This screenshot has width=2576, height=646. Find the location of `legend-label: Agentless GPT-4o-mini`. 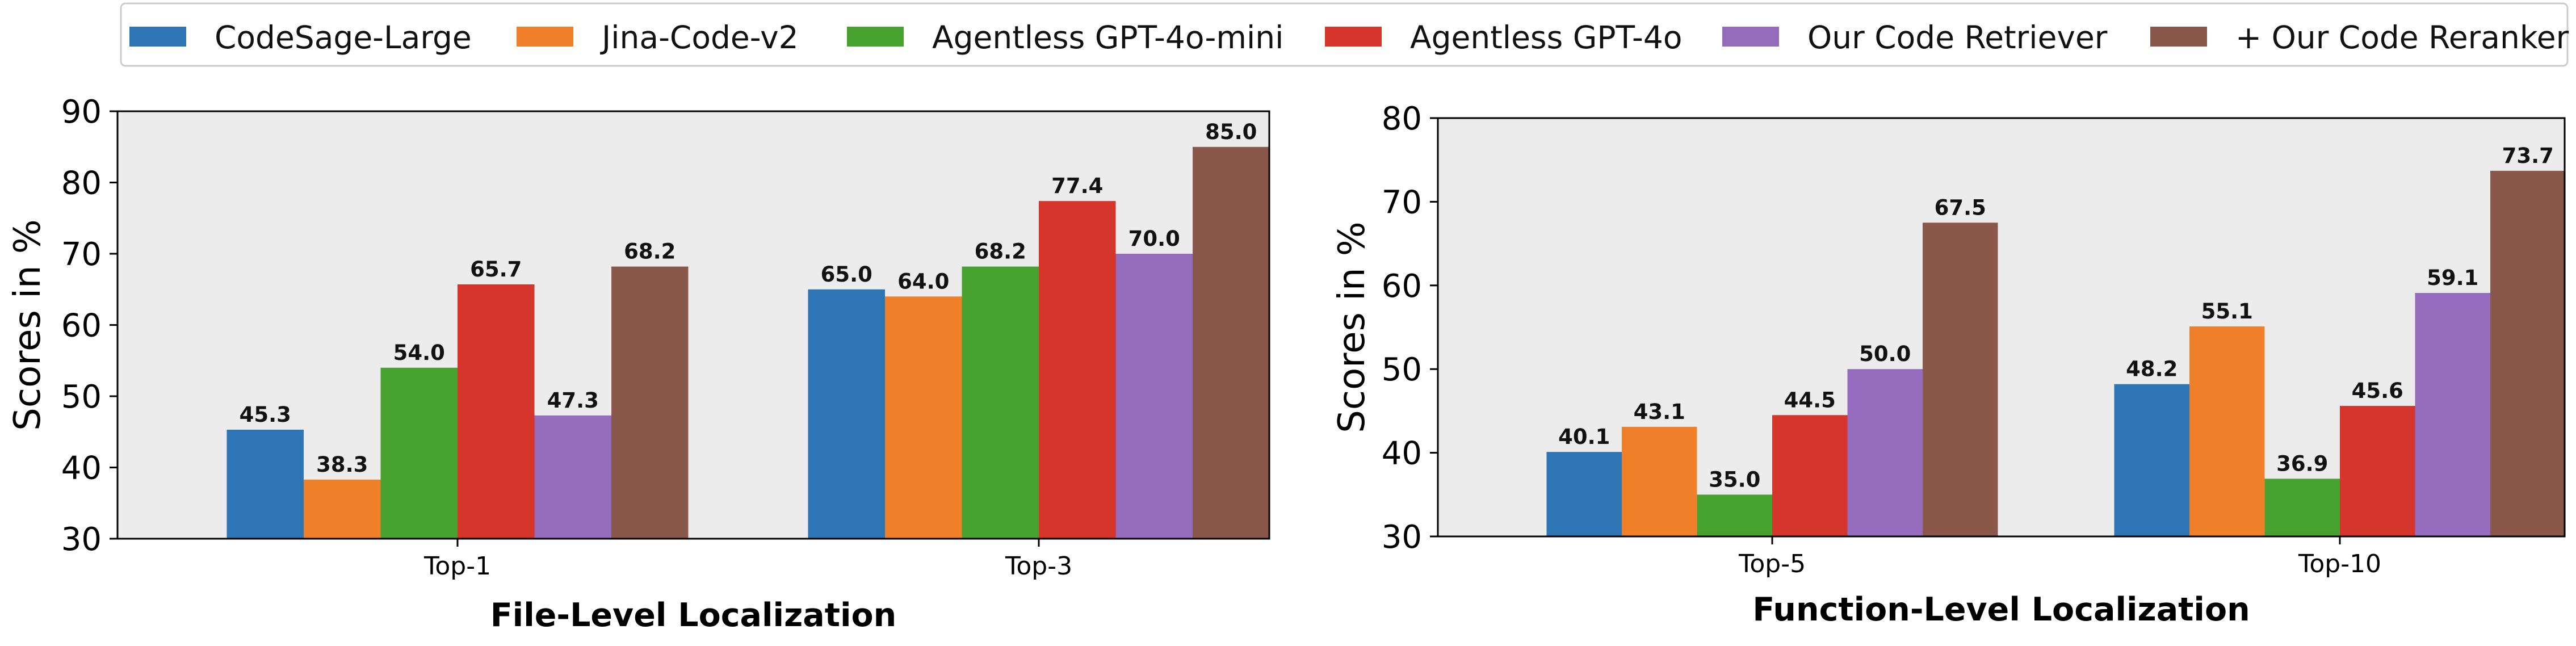

legend-label: Agentless GPT-4o-mini is located at coordinates (1108, 37).